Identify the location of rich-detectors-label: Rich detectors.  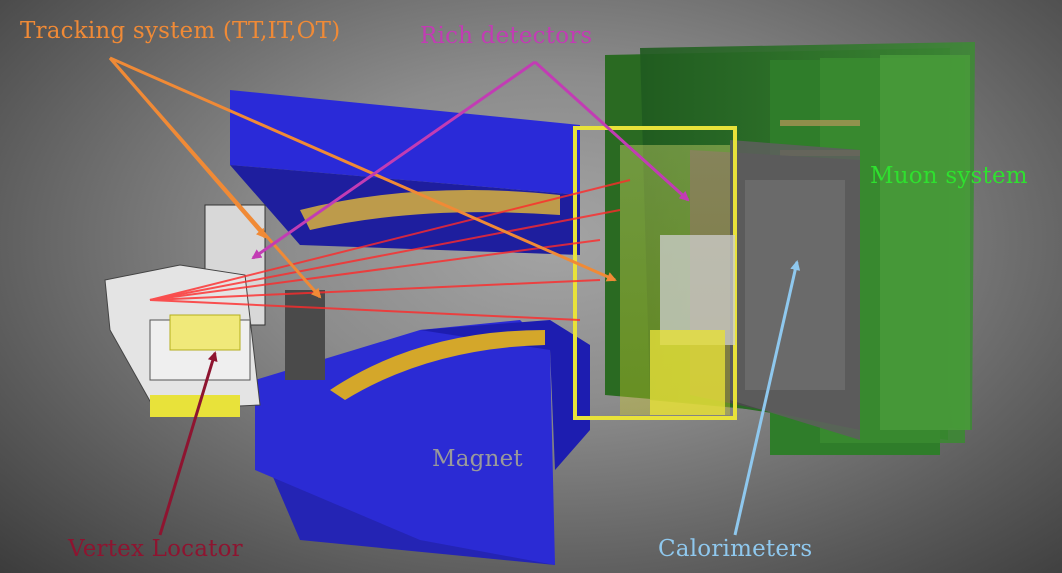
(506, 36).